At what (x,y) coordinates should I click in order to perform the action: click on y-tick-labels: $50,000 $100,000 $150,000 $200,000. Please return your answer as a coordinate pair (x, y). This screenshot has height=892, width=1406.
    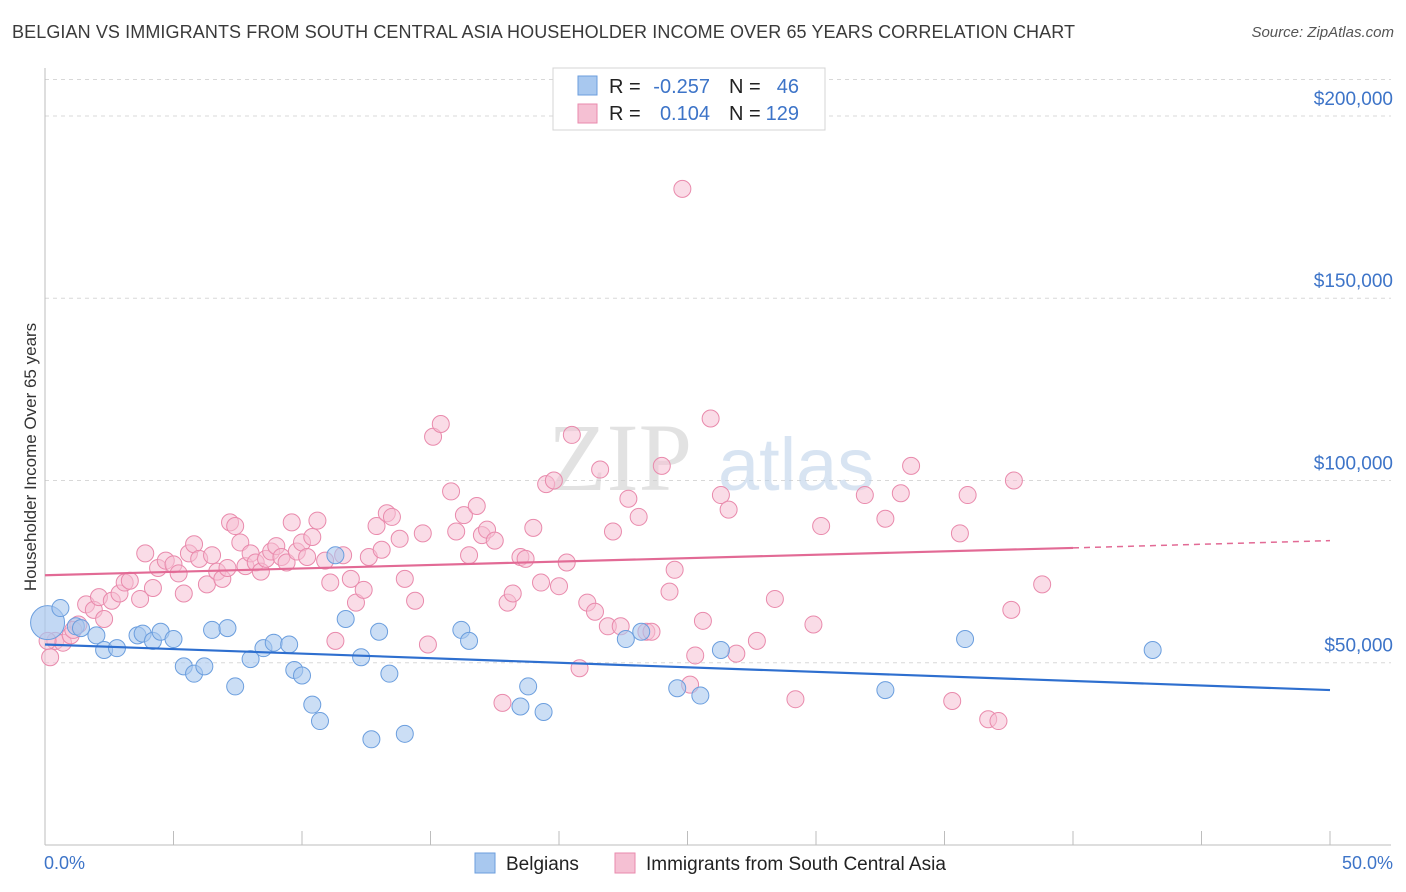
    Looking at the image, I should click on (1353, 373).